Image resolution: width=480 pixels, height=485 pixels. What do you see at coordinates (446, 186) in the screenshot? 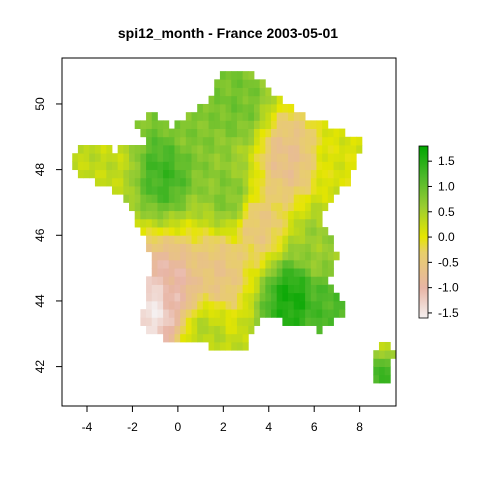
I see `legend-tick-label: 1.0` at bounding box center [446, 186].